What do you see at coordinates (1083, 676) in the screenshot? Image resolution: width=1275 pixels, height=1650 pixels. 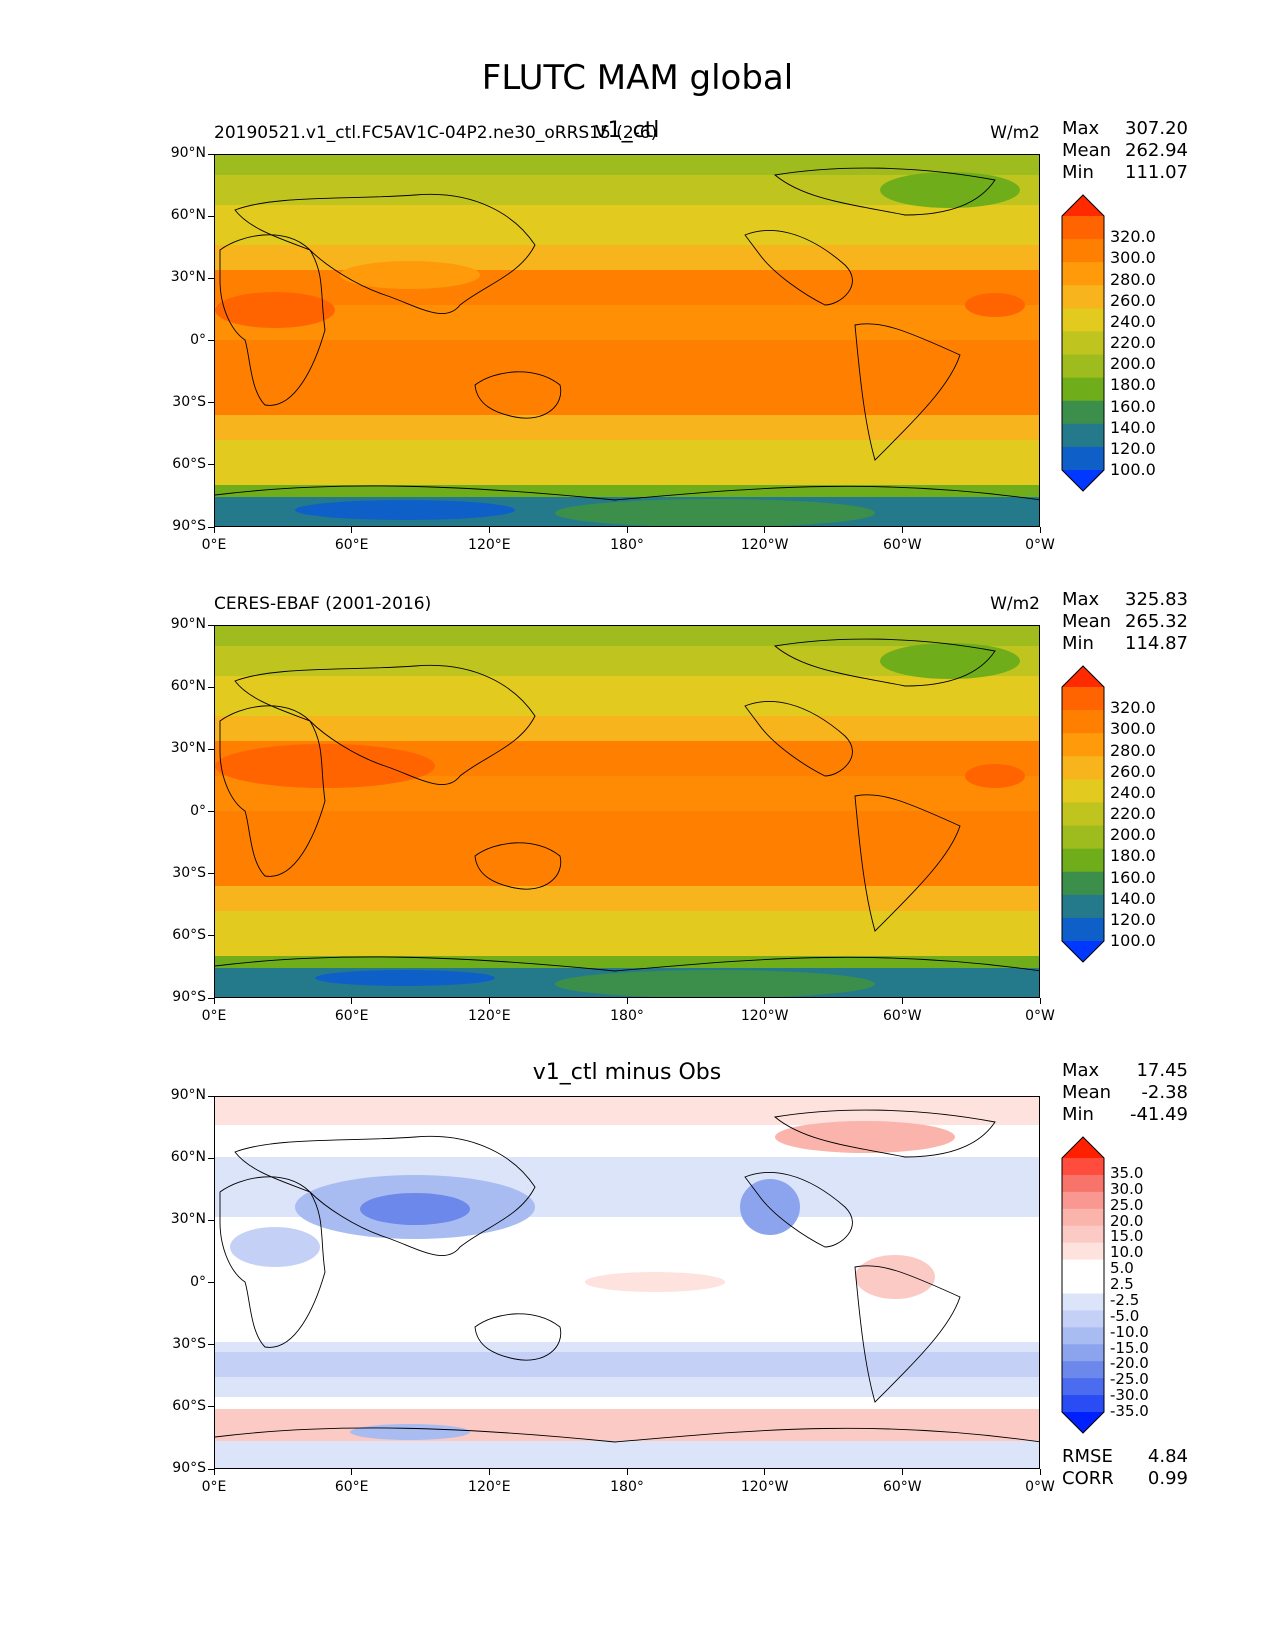 I see `colorbar-ref-extend-max` at bounding box center [1083, 676].